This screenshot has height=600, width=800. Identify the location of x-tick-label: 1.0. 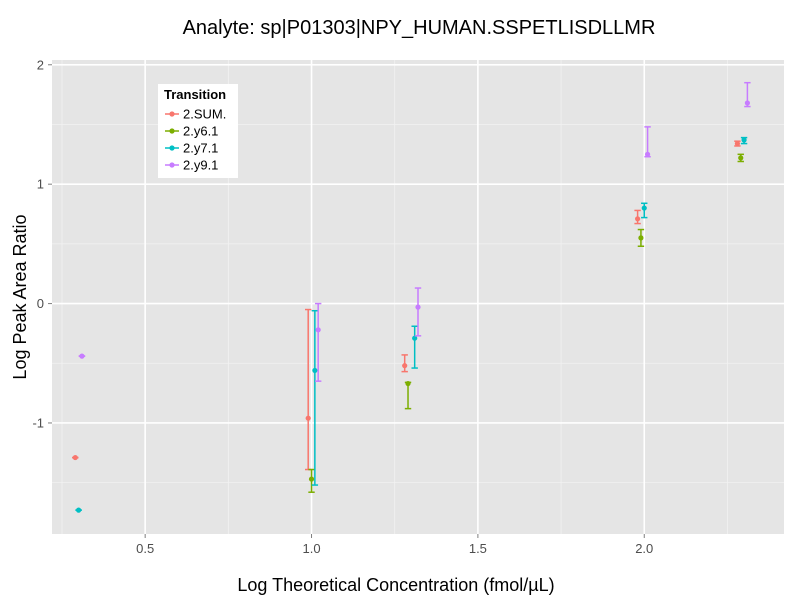
(311, 548).